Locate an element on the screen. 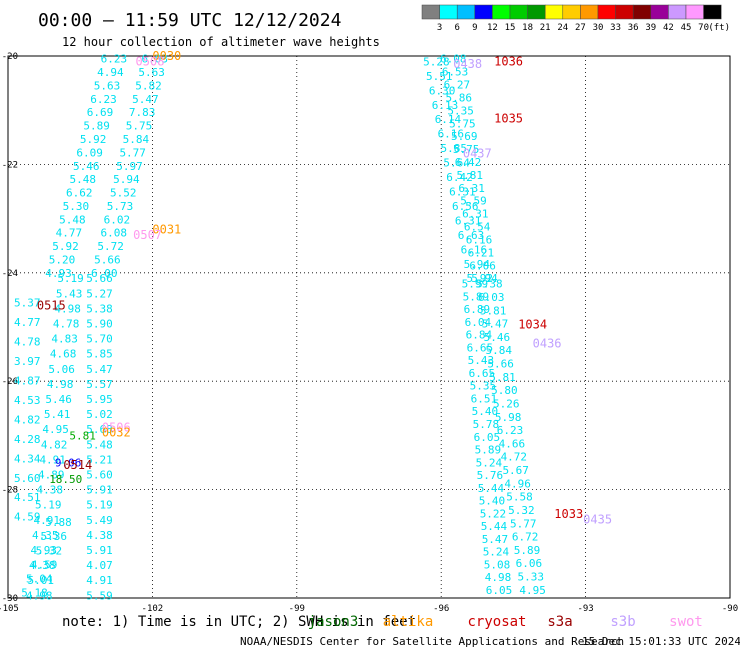 Image resolution: width=740 pixels, height=650 pixels. pass-time-label: 0030 is located at coordinates (166, 56).